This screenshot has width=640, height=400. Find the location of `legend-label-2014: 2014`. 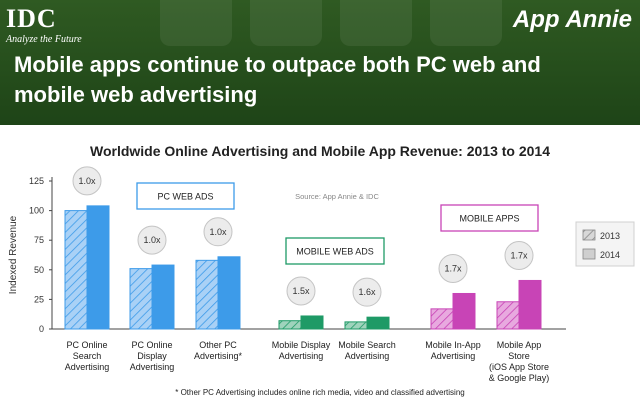

legend-label-2014: 2014 is located at coordinates (610, 255).